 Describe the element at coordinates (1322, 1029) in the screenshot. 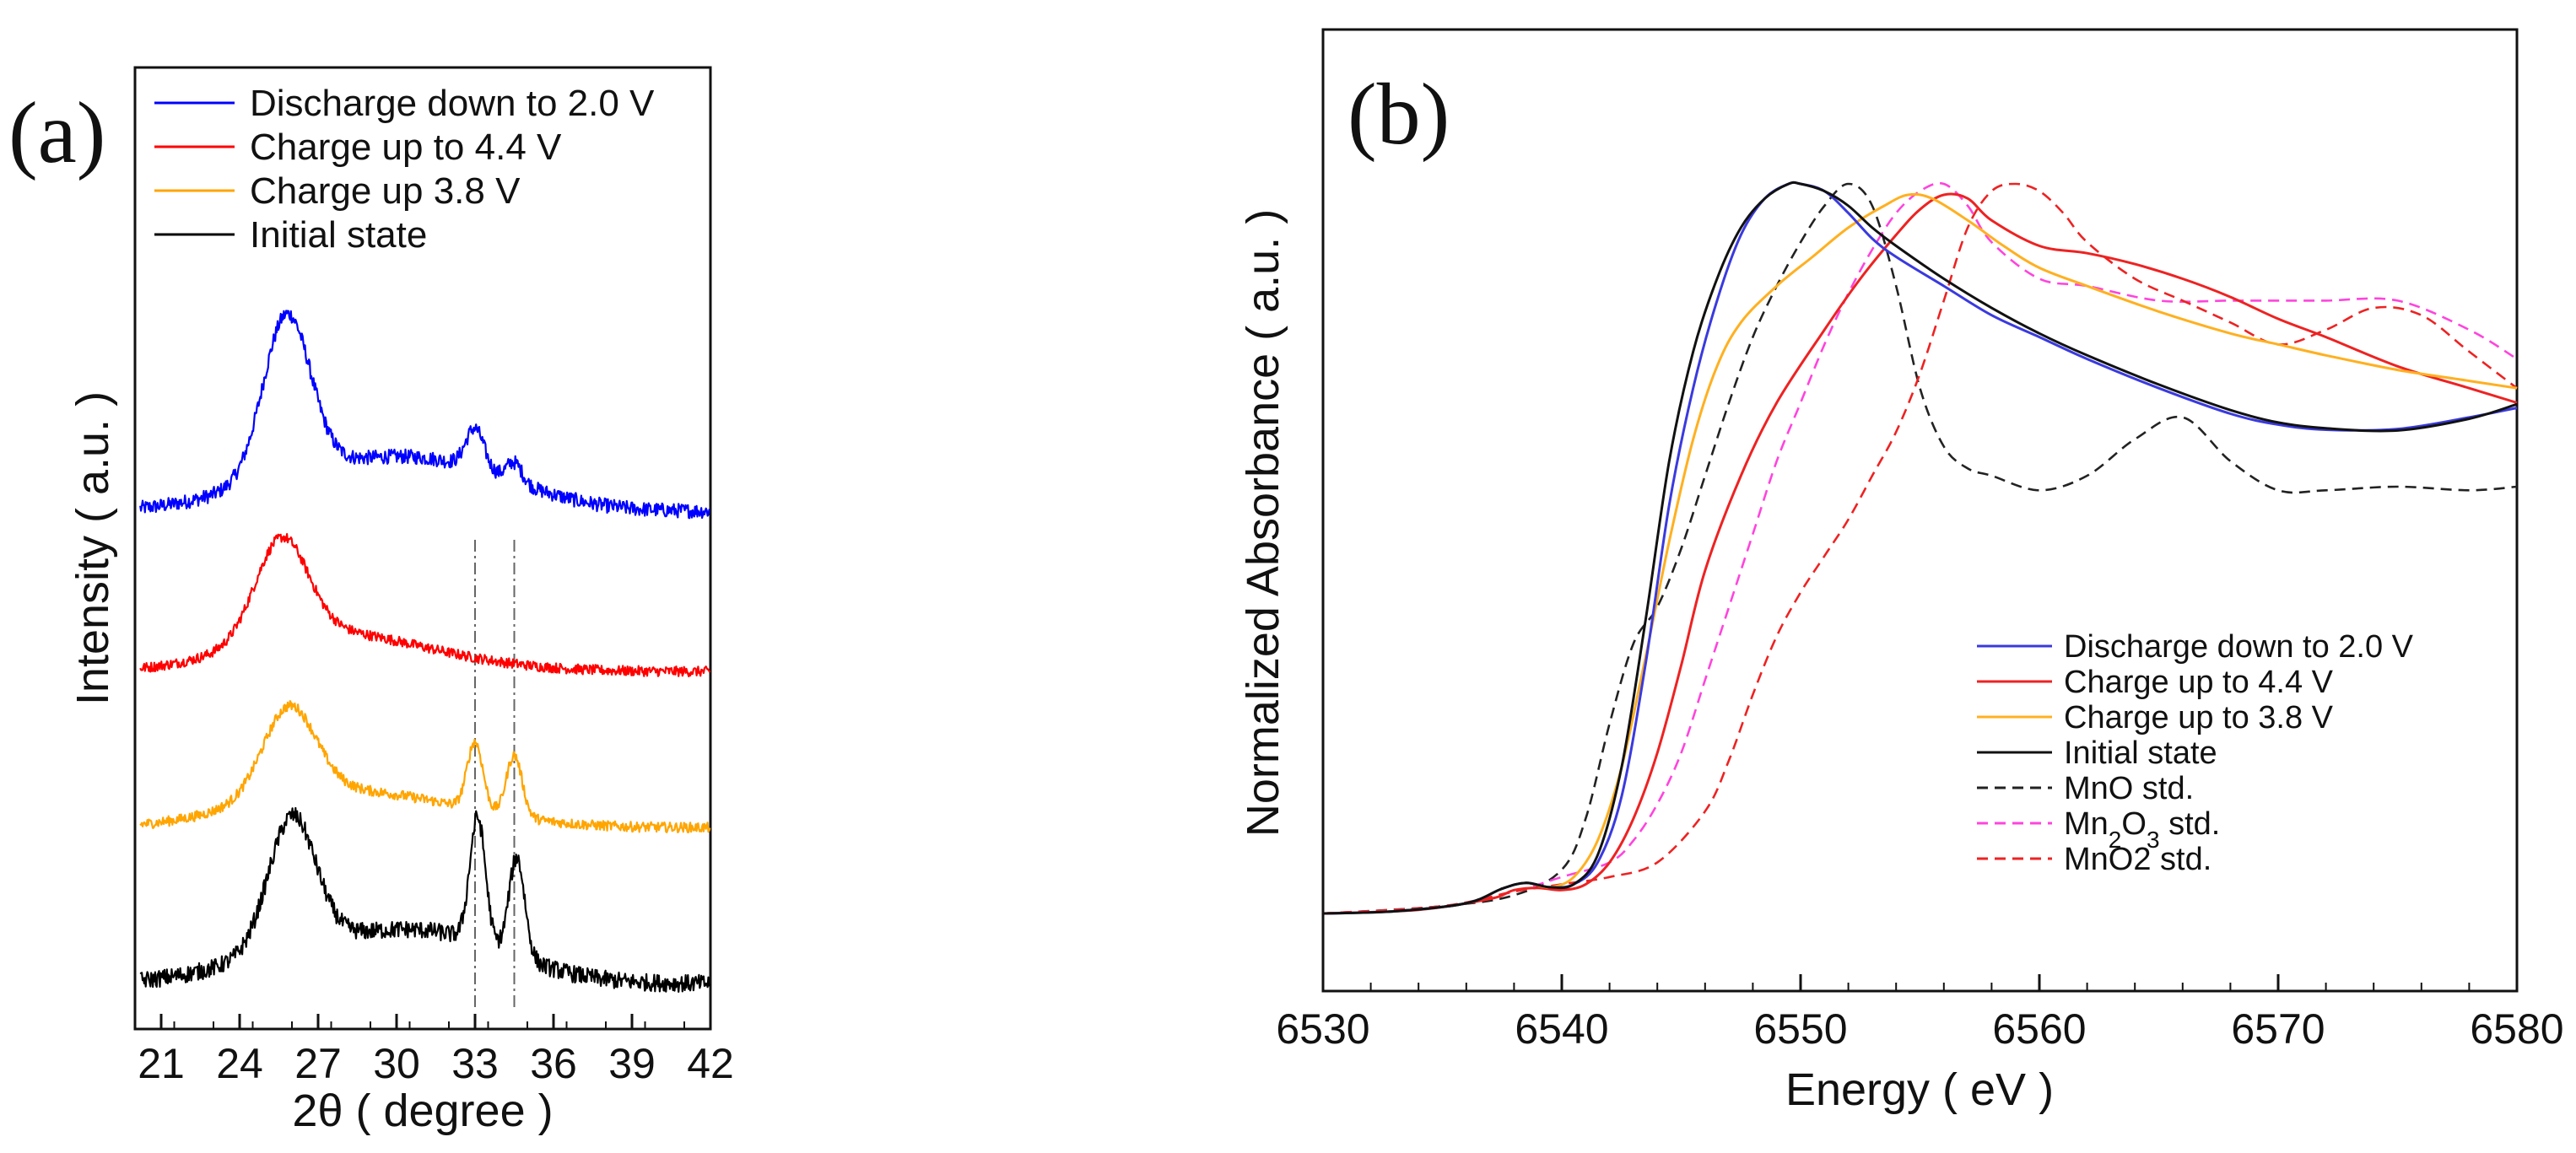

I see `x-tick-label-b: 6530` at that location.